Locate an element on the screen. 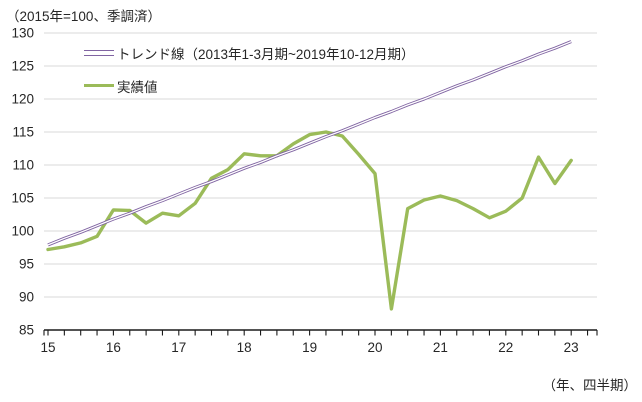 The width and height of the screenshot is (642, 402). x-axis-note: （年、四半期） is located at coordinates (590, 385).